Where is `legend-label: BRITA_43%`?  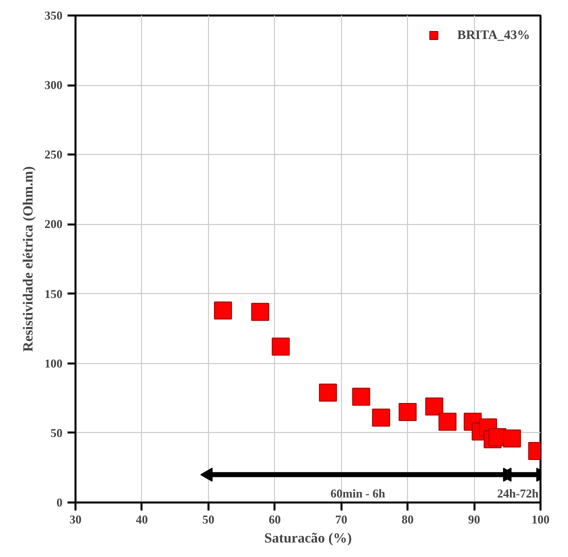 legend-label: BRITA_43% is located at coordinates (493, 35).